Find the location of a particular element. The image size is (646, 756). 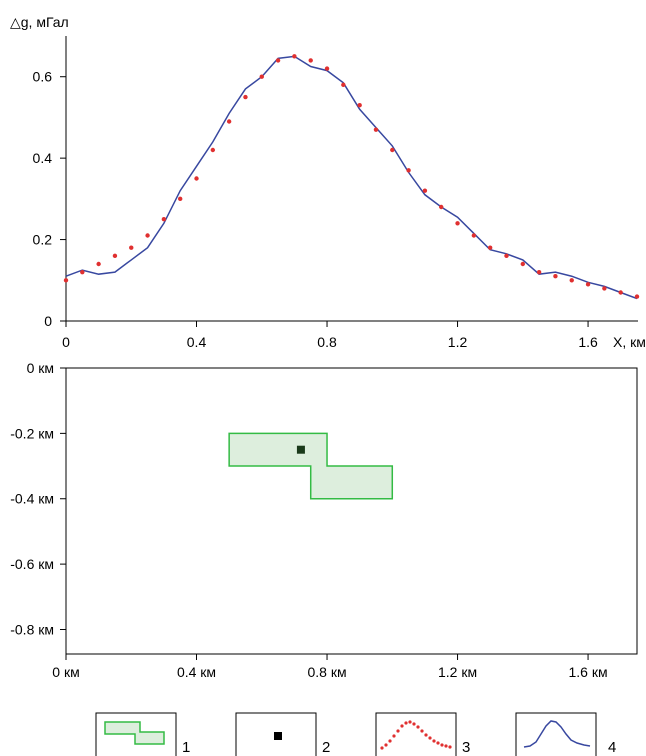

model-curve-icon is located at coordinates (557, 734).